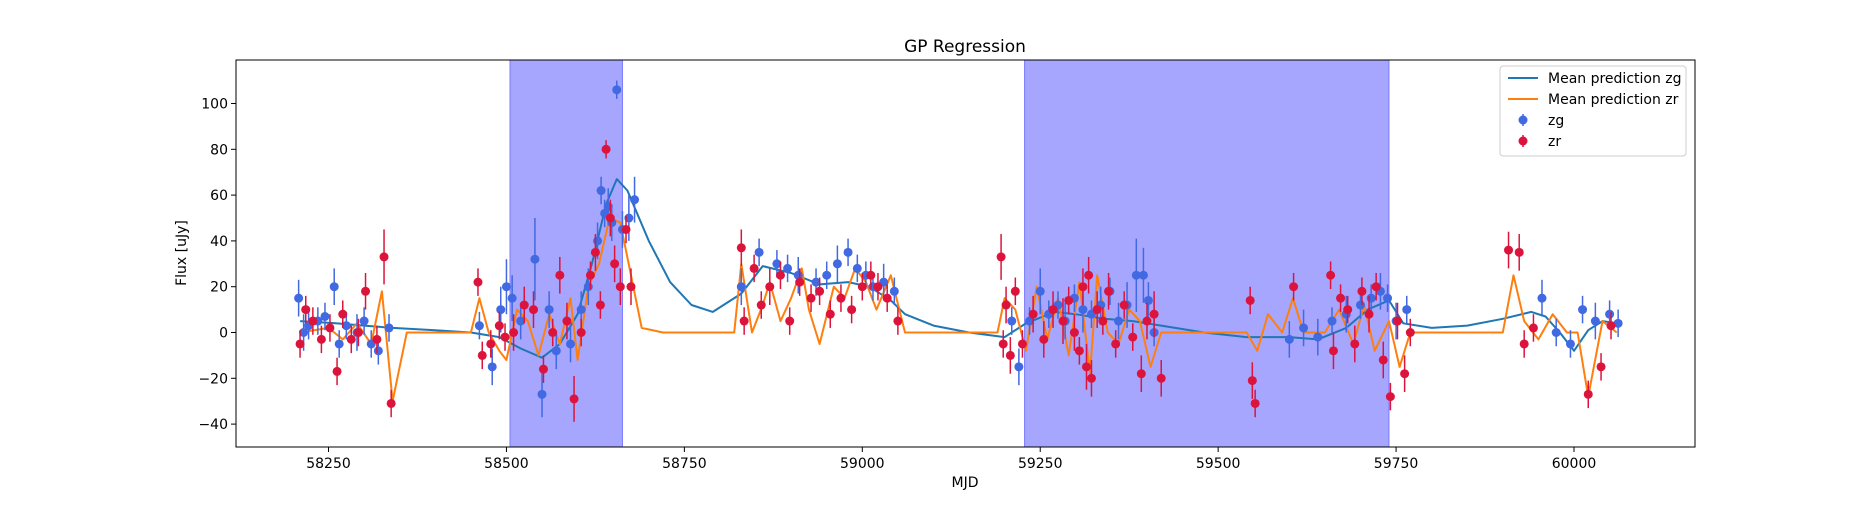  Describe the element at coordinates (1613, 100) in the screenshot. I see `legend-label-mean-zr: Mean prediction zr` at that location.